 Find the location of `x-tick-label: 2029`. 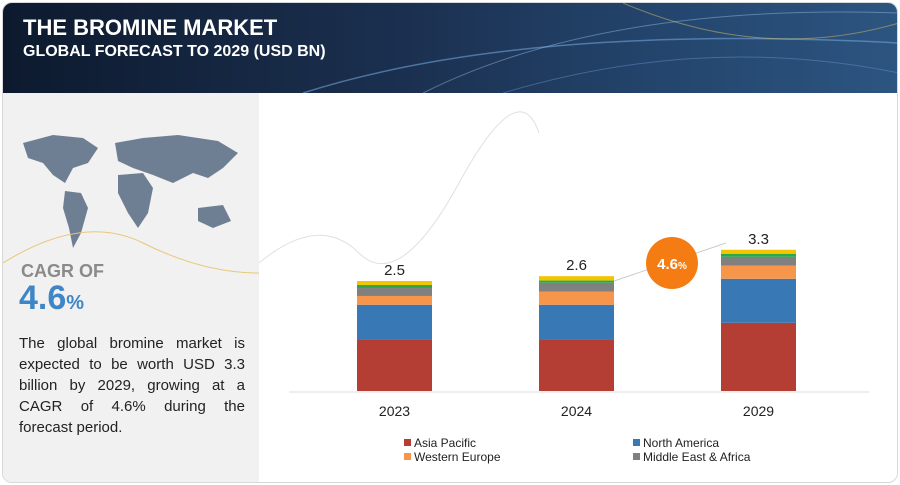

x-tick-label: 2029 is located at coordinates (758, 411).